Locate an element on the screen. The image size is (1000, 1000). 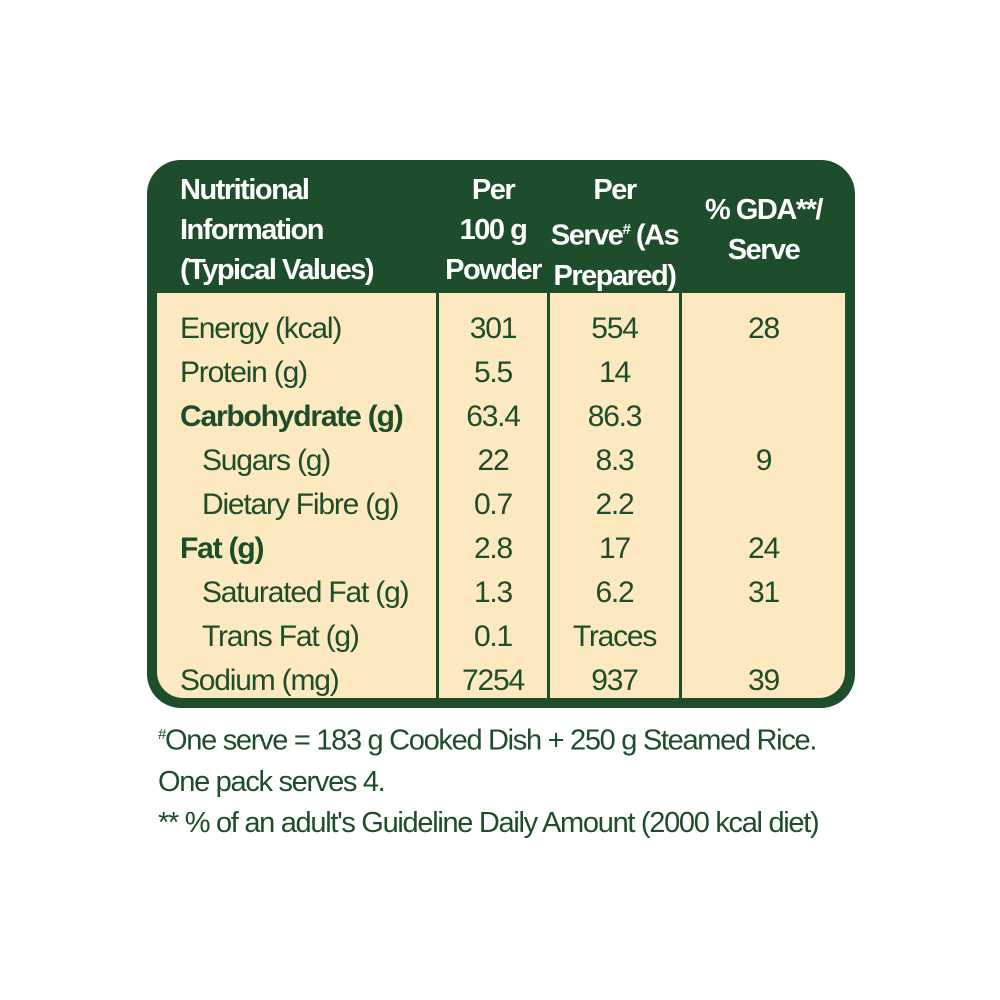
nutrient-label: Saturated Fat (g) is located at coordinates (306, 592).